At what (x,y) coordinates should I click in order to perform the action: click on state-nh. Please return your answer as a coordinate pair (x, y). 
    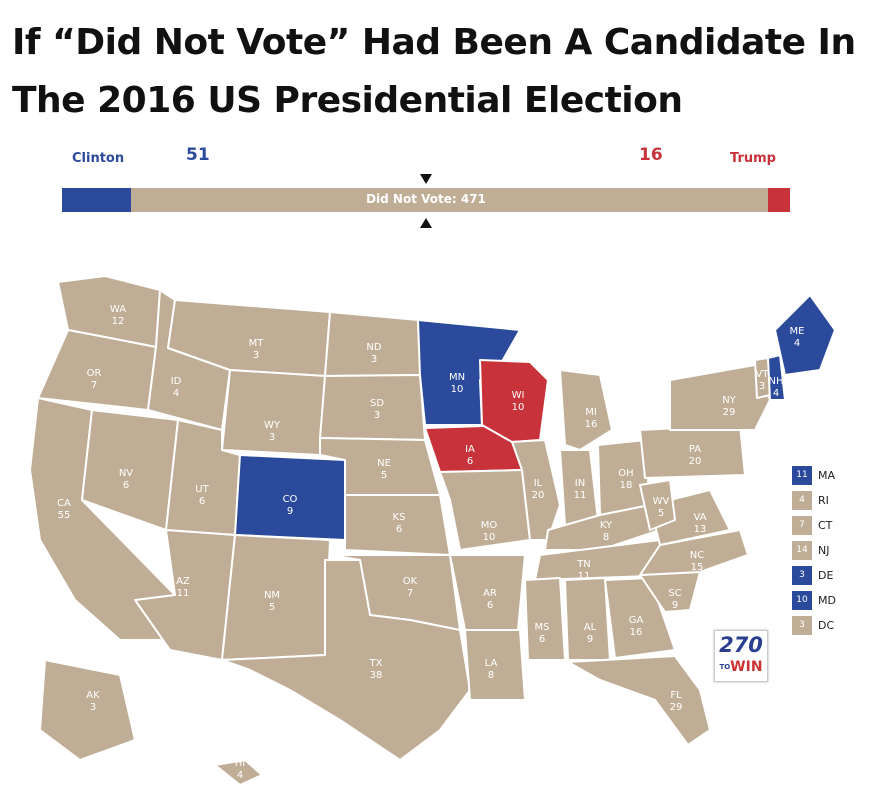
    Looking at the image, I should click on (776, 377).